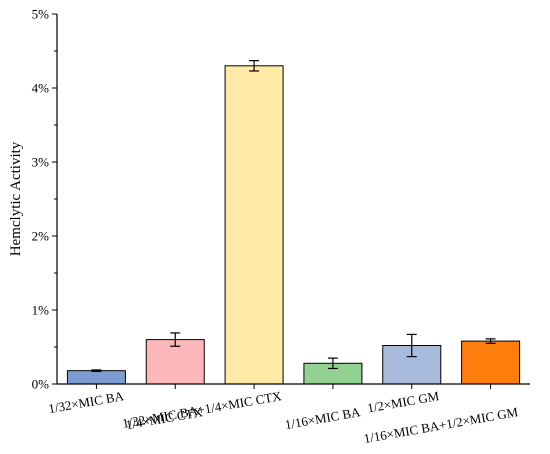 This screenshot has height=454, width=550. What do you see at coordinates (293, 386) in the screenshot?
I see `x-axis` at bounding box center [293, 386].